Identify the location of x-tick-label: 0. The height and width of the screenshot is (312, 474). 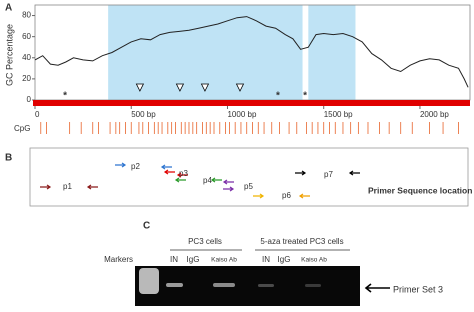
(37, 114).